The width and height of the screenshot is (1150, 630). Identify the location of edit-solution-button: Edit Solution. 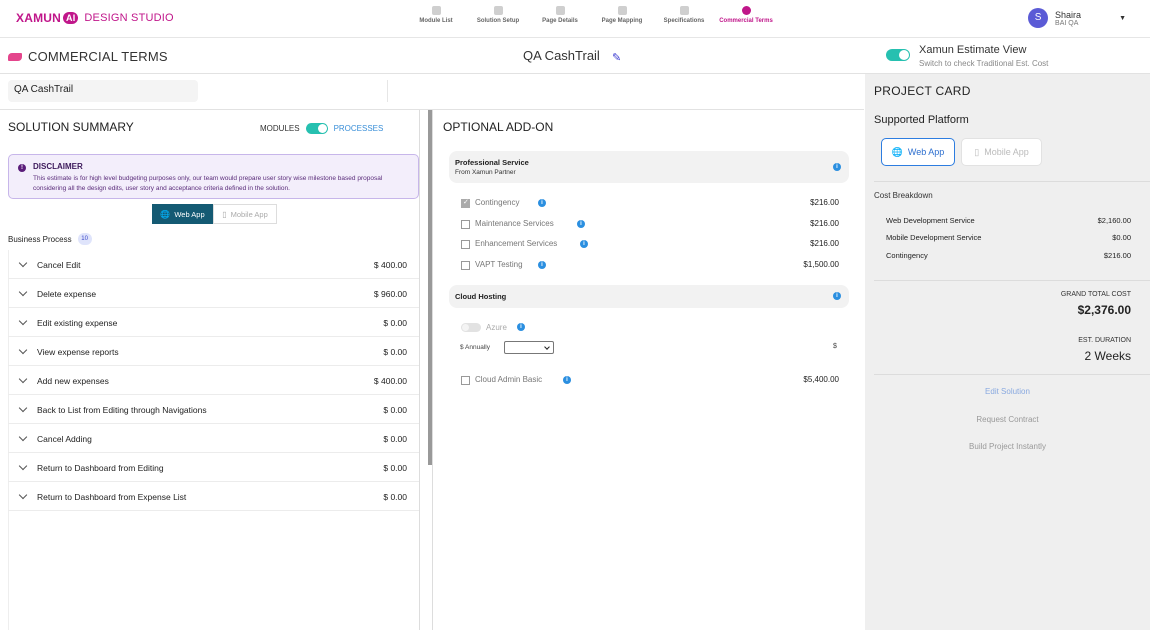
(1007, 391).